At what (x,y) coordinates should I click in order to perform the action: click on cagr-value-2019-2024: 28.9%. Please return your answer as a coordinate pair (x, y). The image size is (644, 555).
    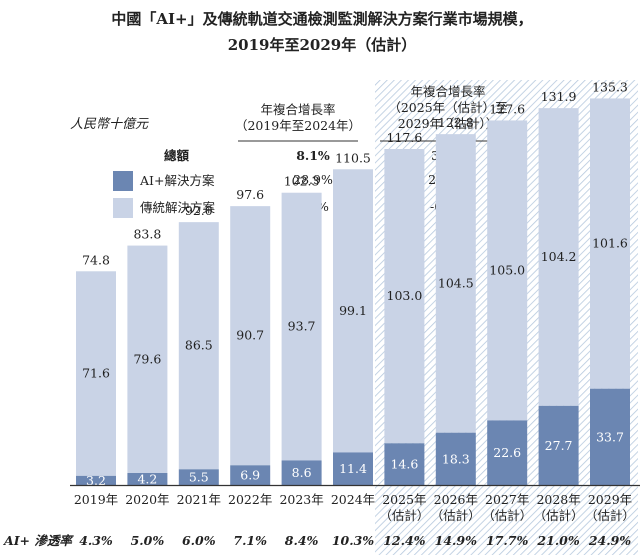
    Looking at the image, I should click on (313, 179).